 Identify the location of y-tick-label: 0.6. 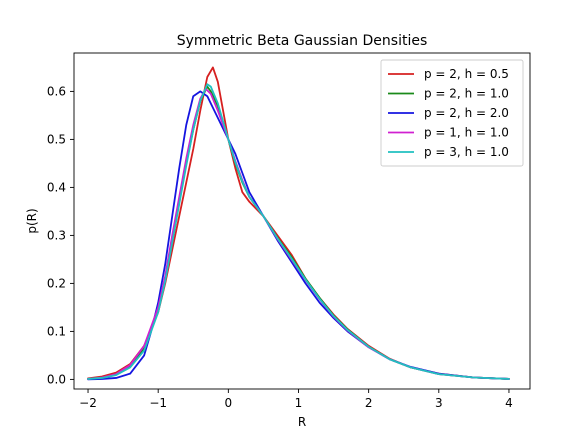
(56, 91).